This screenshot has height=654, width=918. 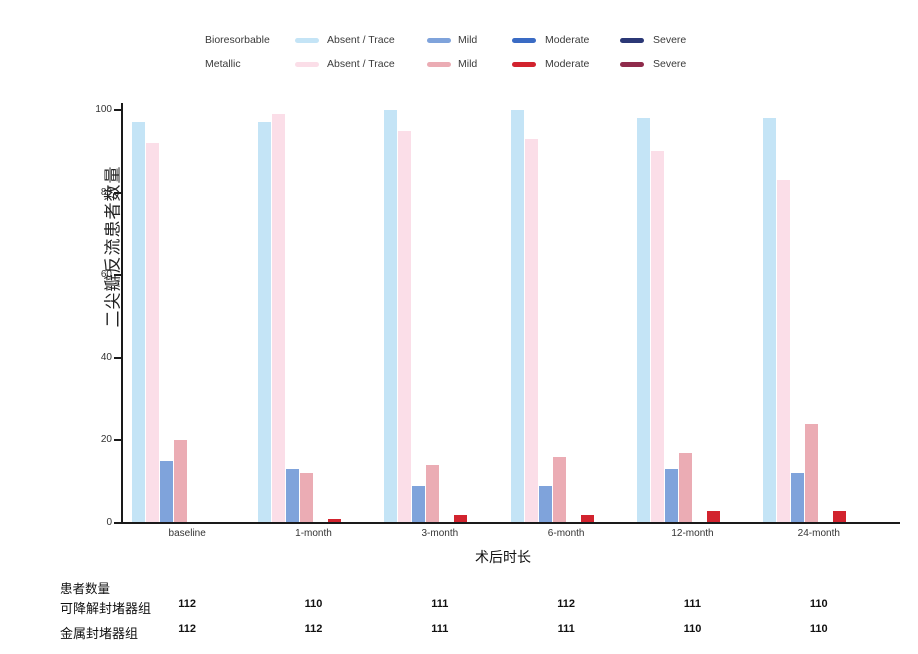 What do you see at coordinates (503, 604) in the screenshot?
I see `patient-table-row-values: 112 110 111 112 111 110` at bounding box center [503, 604].